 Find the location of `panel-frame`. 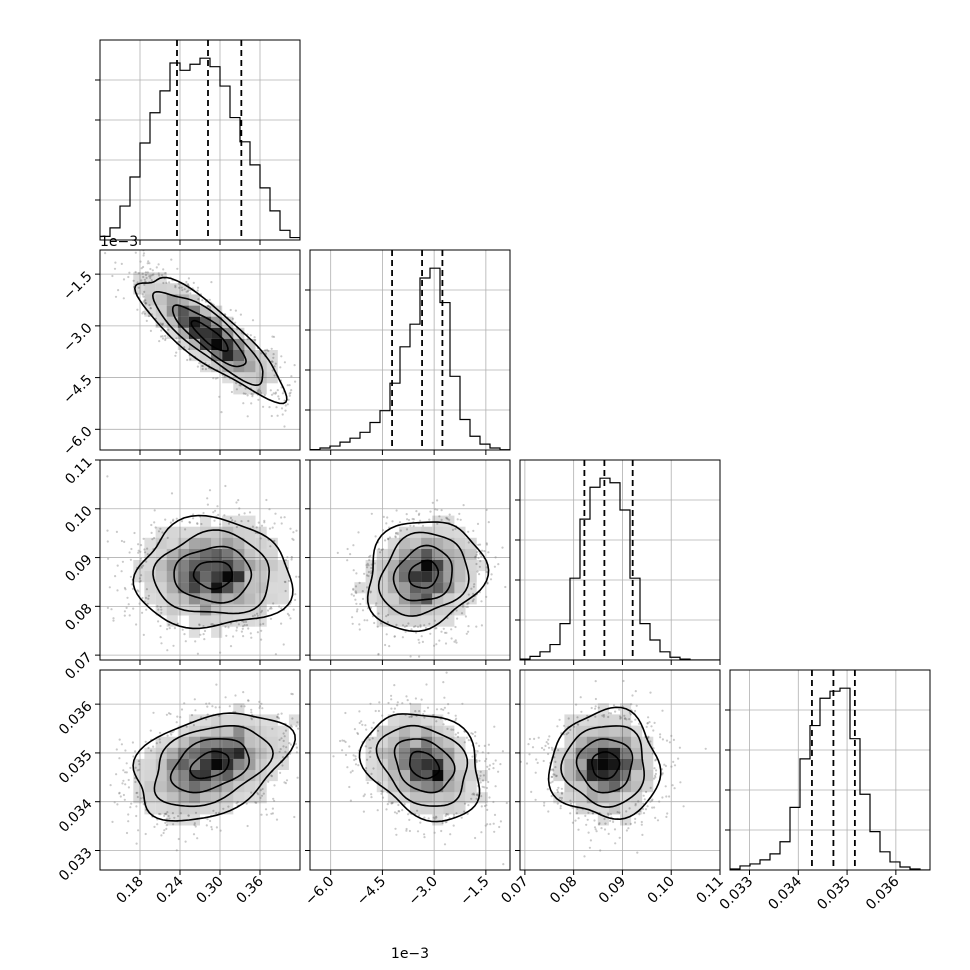

panel-frame is located at coordinates (410, 770).